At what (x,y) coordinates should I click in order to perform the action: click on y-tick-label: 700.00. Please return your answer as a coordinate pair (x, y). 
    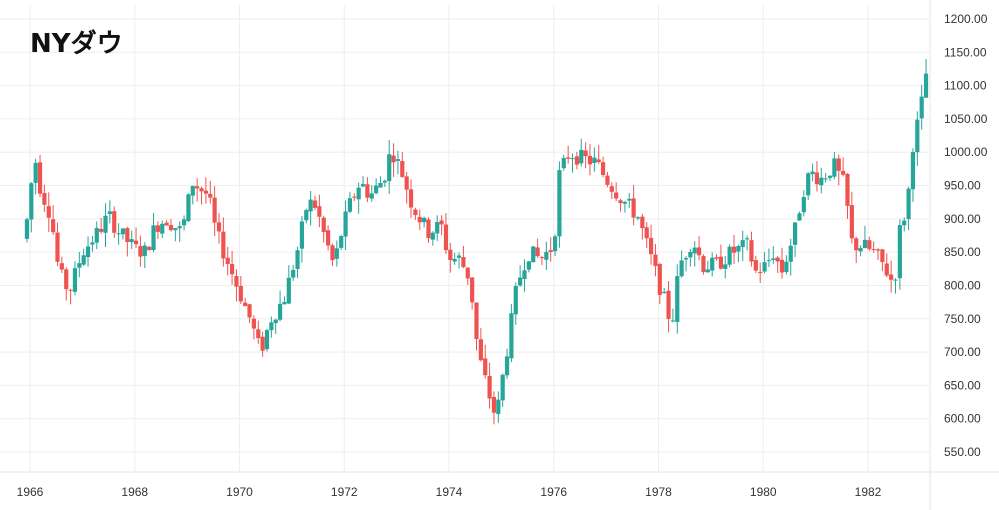
    Looking at the image, I should click on (962, 352).